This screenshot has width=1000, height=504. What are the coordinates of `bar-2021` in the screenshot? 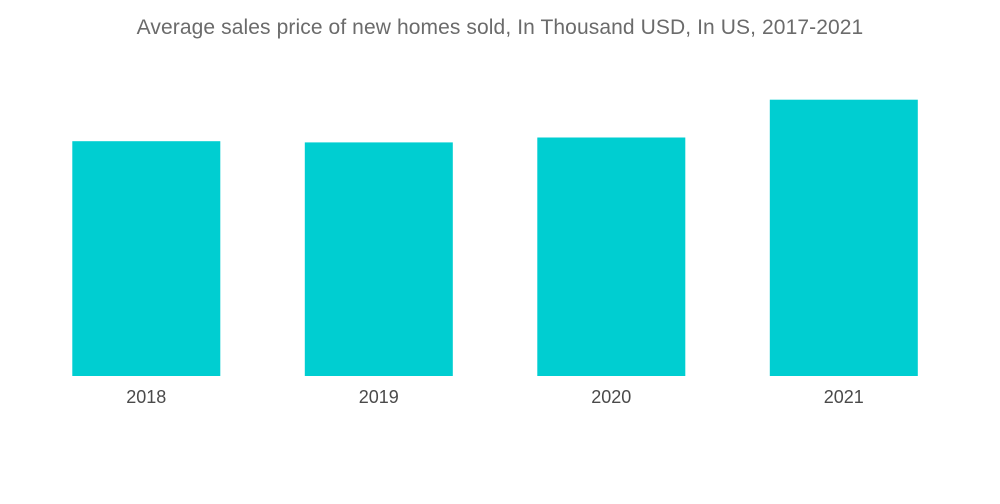 It's located at (843, 237).